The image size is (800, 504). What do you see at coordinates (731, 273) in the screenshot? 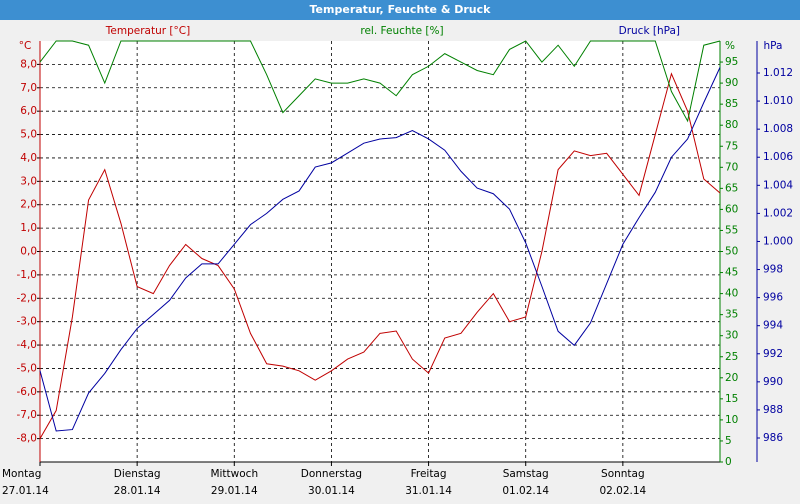
I see `y2-tick-label: 45` at bounding box center [731, 273].